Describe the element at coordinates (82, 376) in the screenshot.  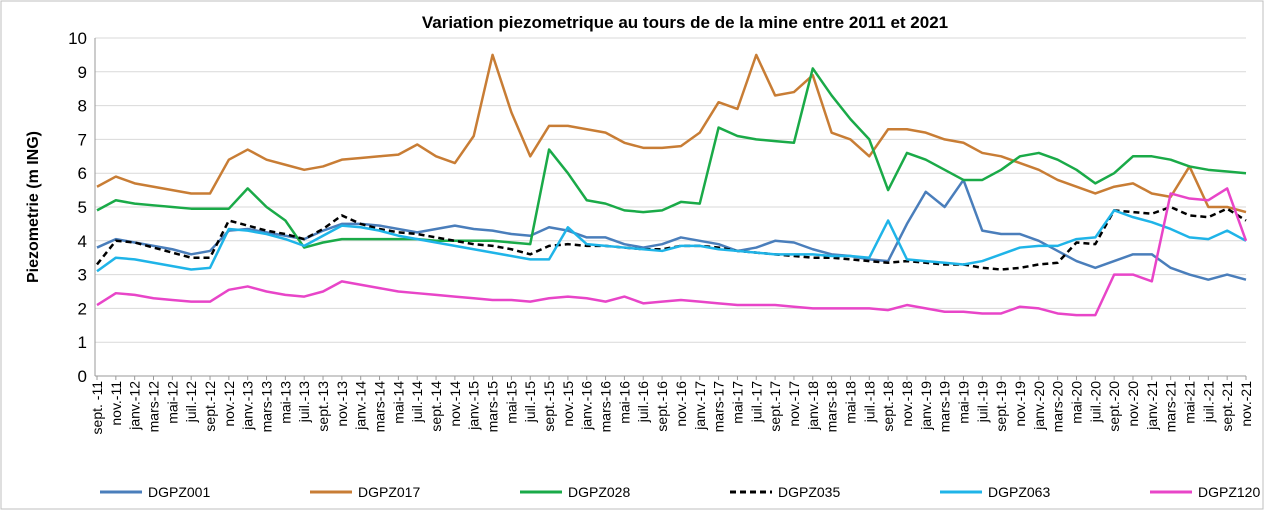
I see `y-tick-label: 0` at that location.